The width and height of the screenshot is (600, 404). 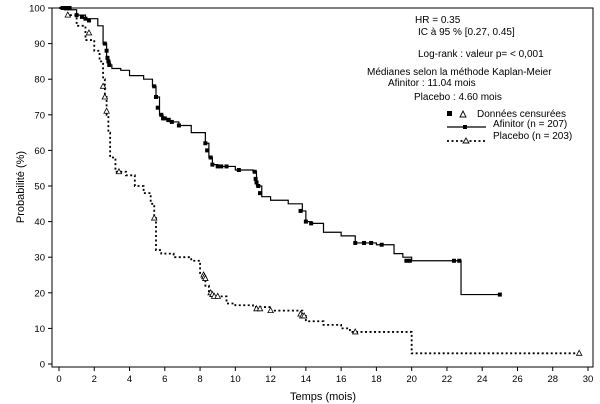 What do you see at coordinates (270, 379) in the screenshot?
I see `x-tick-label: 12` at bounding box center [270, 379].